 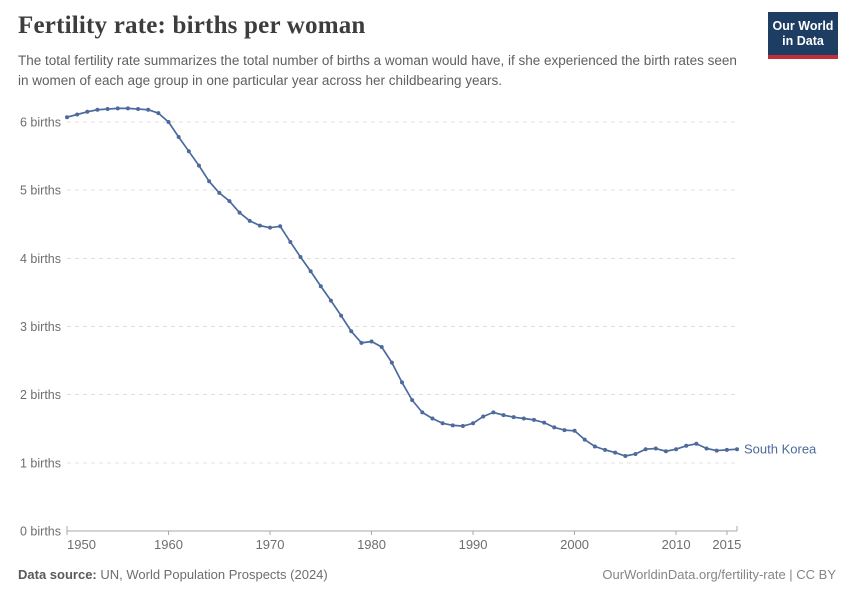 What do you see at coordinates (67, 117) in the screenshot?
I see `data-point-1950` at bounding box center [67, 117].